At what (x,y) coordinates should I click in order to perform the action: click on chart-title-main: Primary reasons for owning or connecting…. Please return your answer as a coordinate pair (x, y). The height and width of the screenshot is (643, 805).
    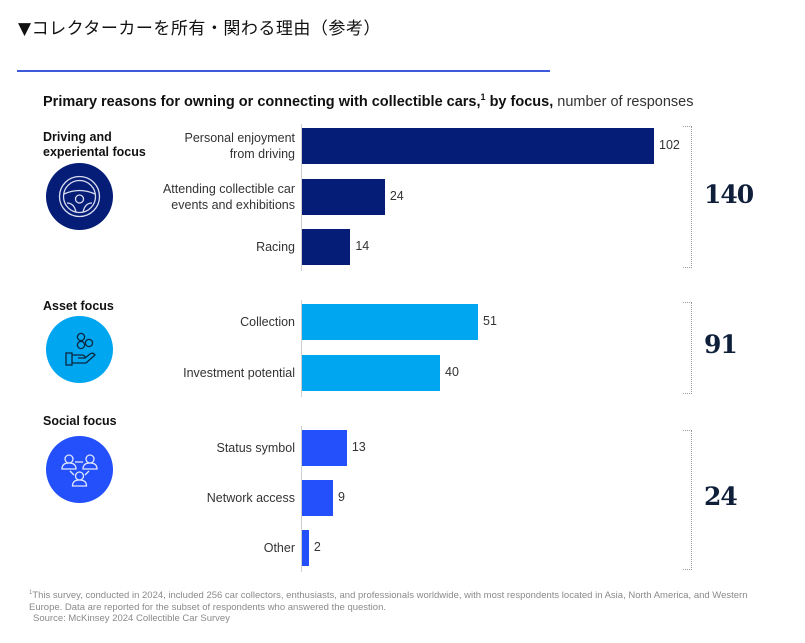
    Looking at the image, I should click on (262, 101).